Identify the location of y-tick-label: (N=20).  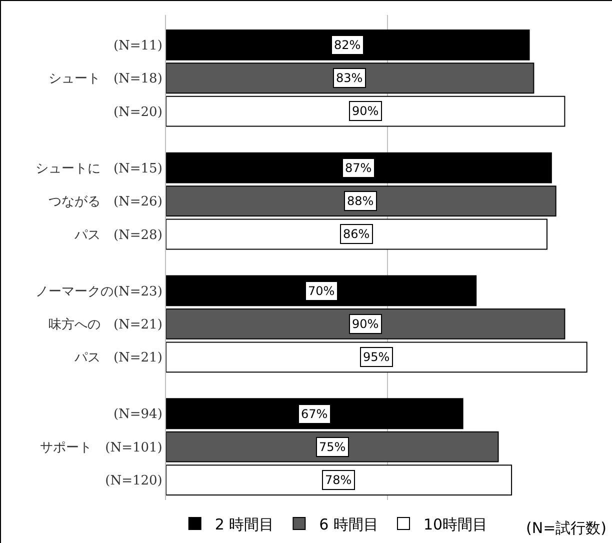
(137, 112).